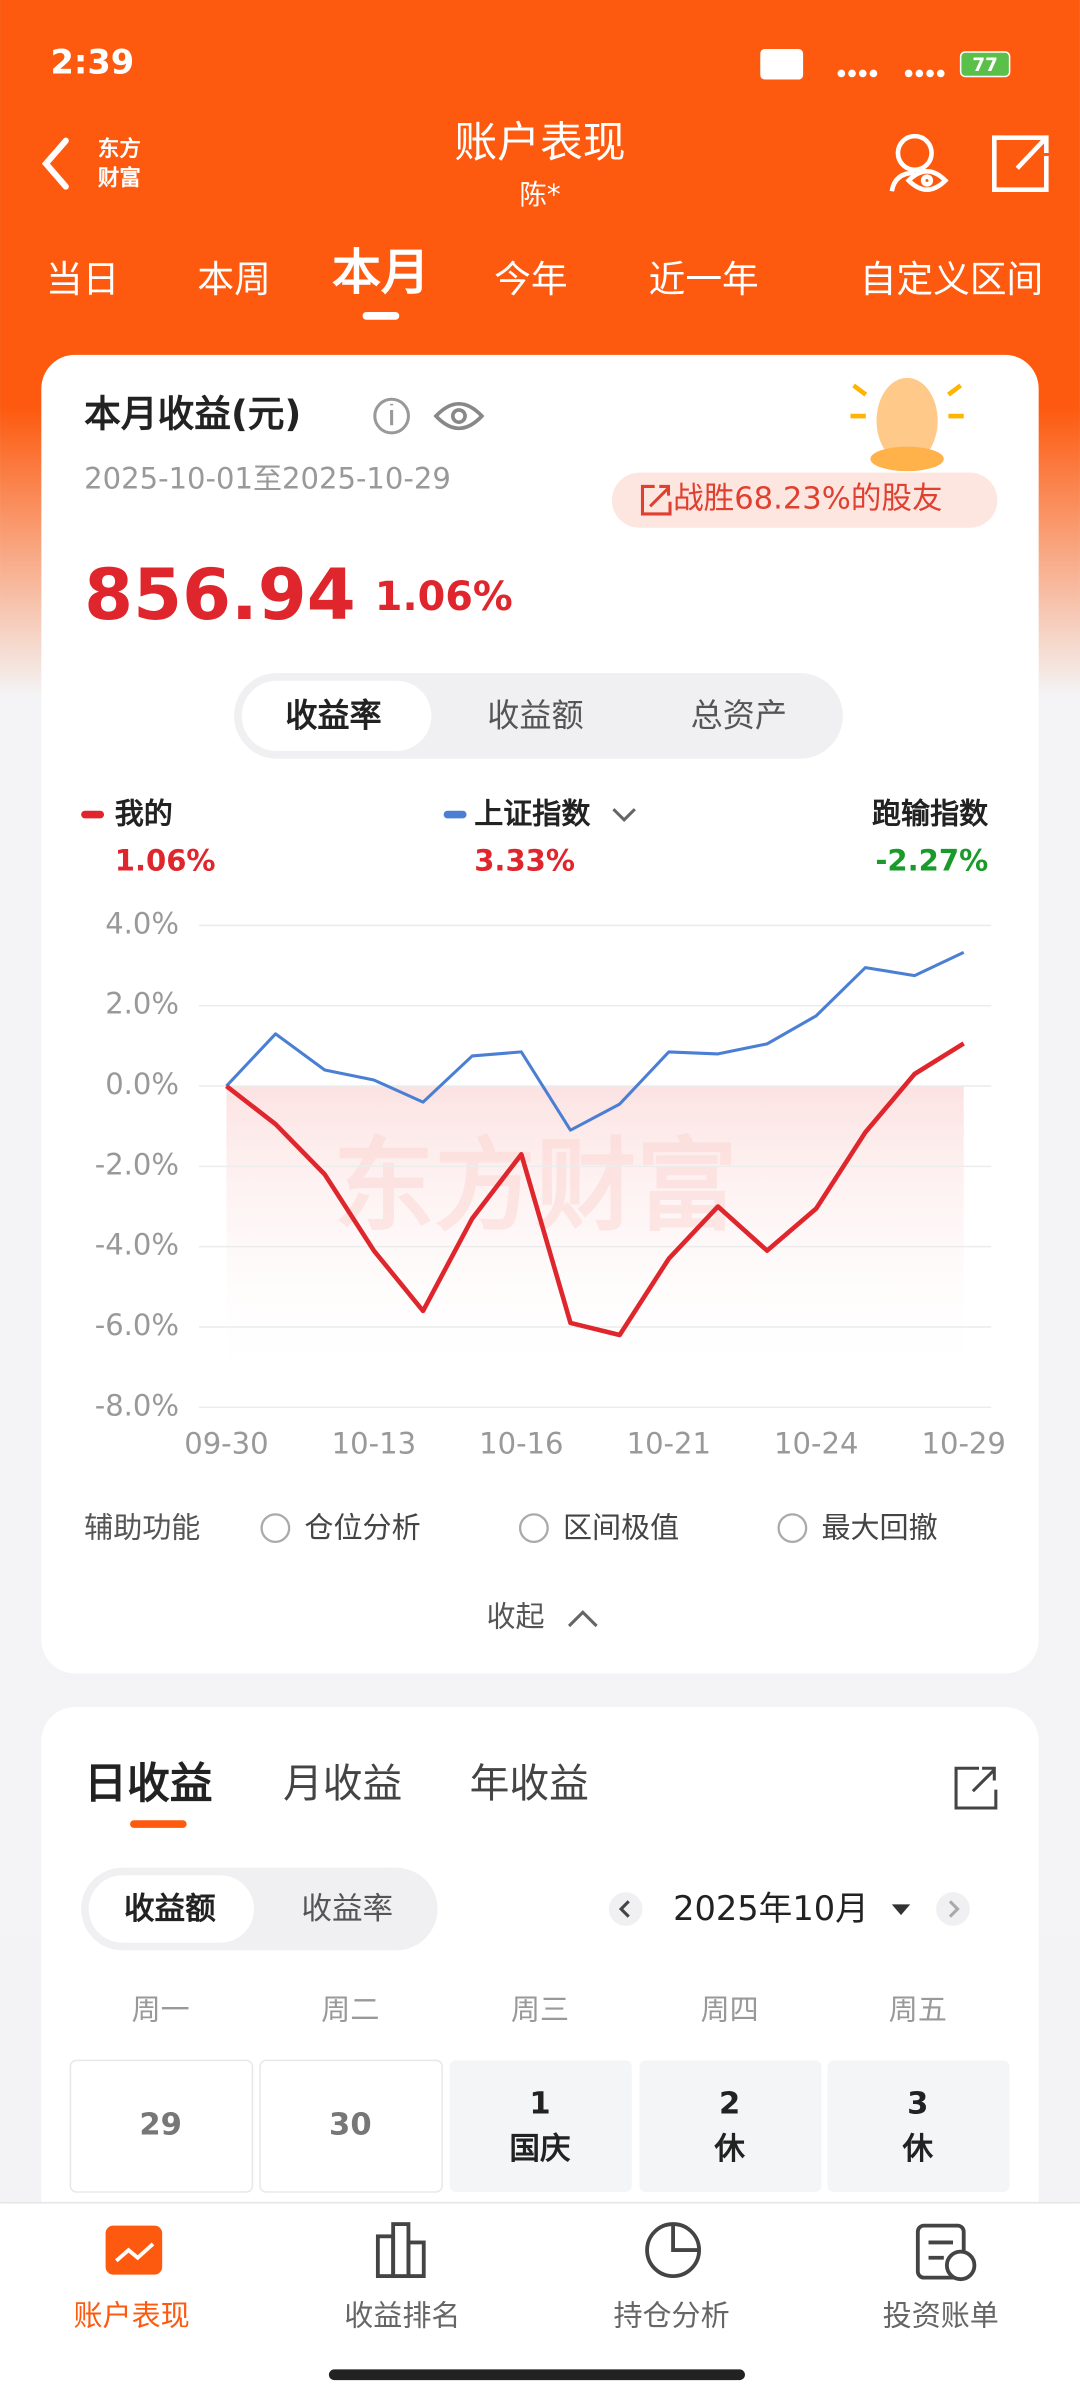 The height and width of the screenshot is (2400, 1080). I want to click on period-tab: 自定义区间, so click(952, 279).